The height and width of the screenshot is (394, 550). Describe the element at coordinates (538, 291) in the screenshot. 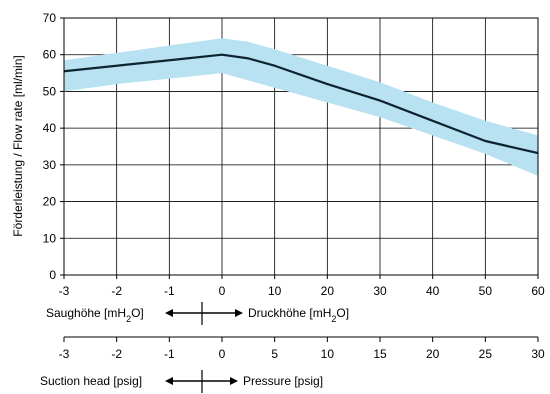

I see `x-tick-label-mh2o: 60` at that location.